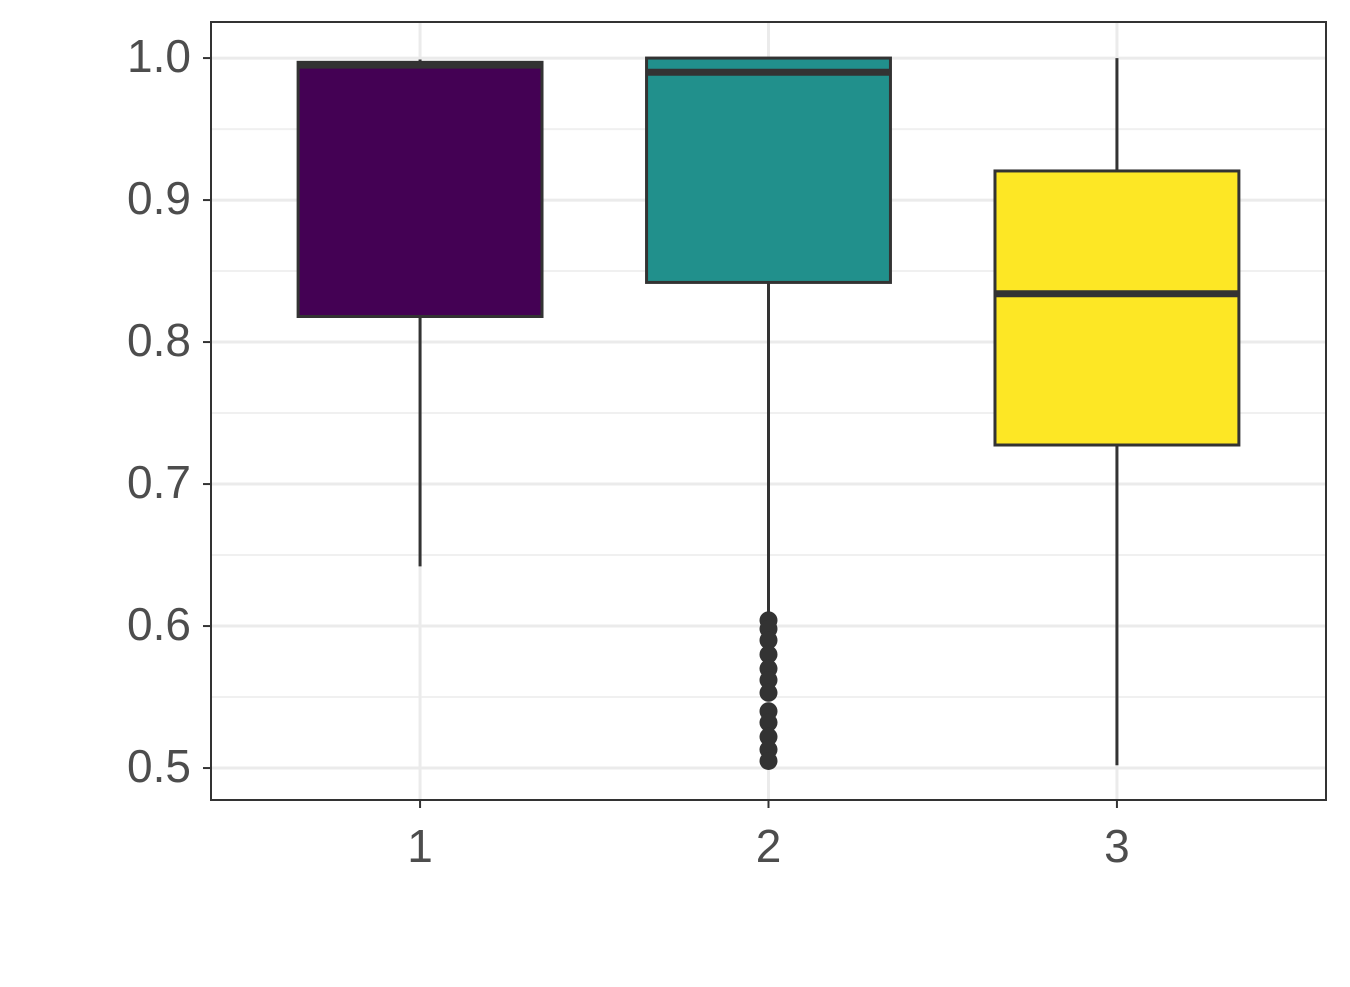 The height and width of the screenshot is (987, 1350). What do you see at coordinates (159, 340) in the screenshot?
I see `y-tick-label: 0.8` at bounding box center [159, 340].